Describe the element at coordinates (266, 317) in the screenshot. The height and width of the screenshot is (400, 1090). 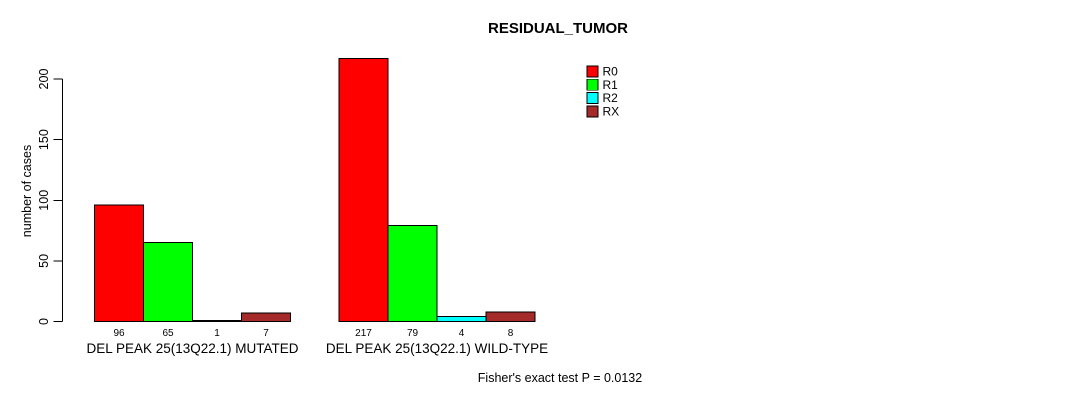
I see `bar-rx-group1` at that location.